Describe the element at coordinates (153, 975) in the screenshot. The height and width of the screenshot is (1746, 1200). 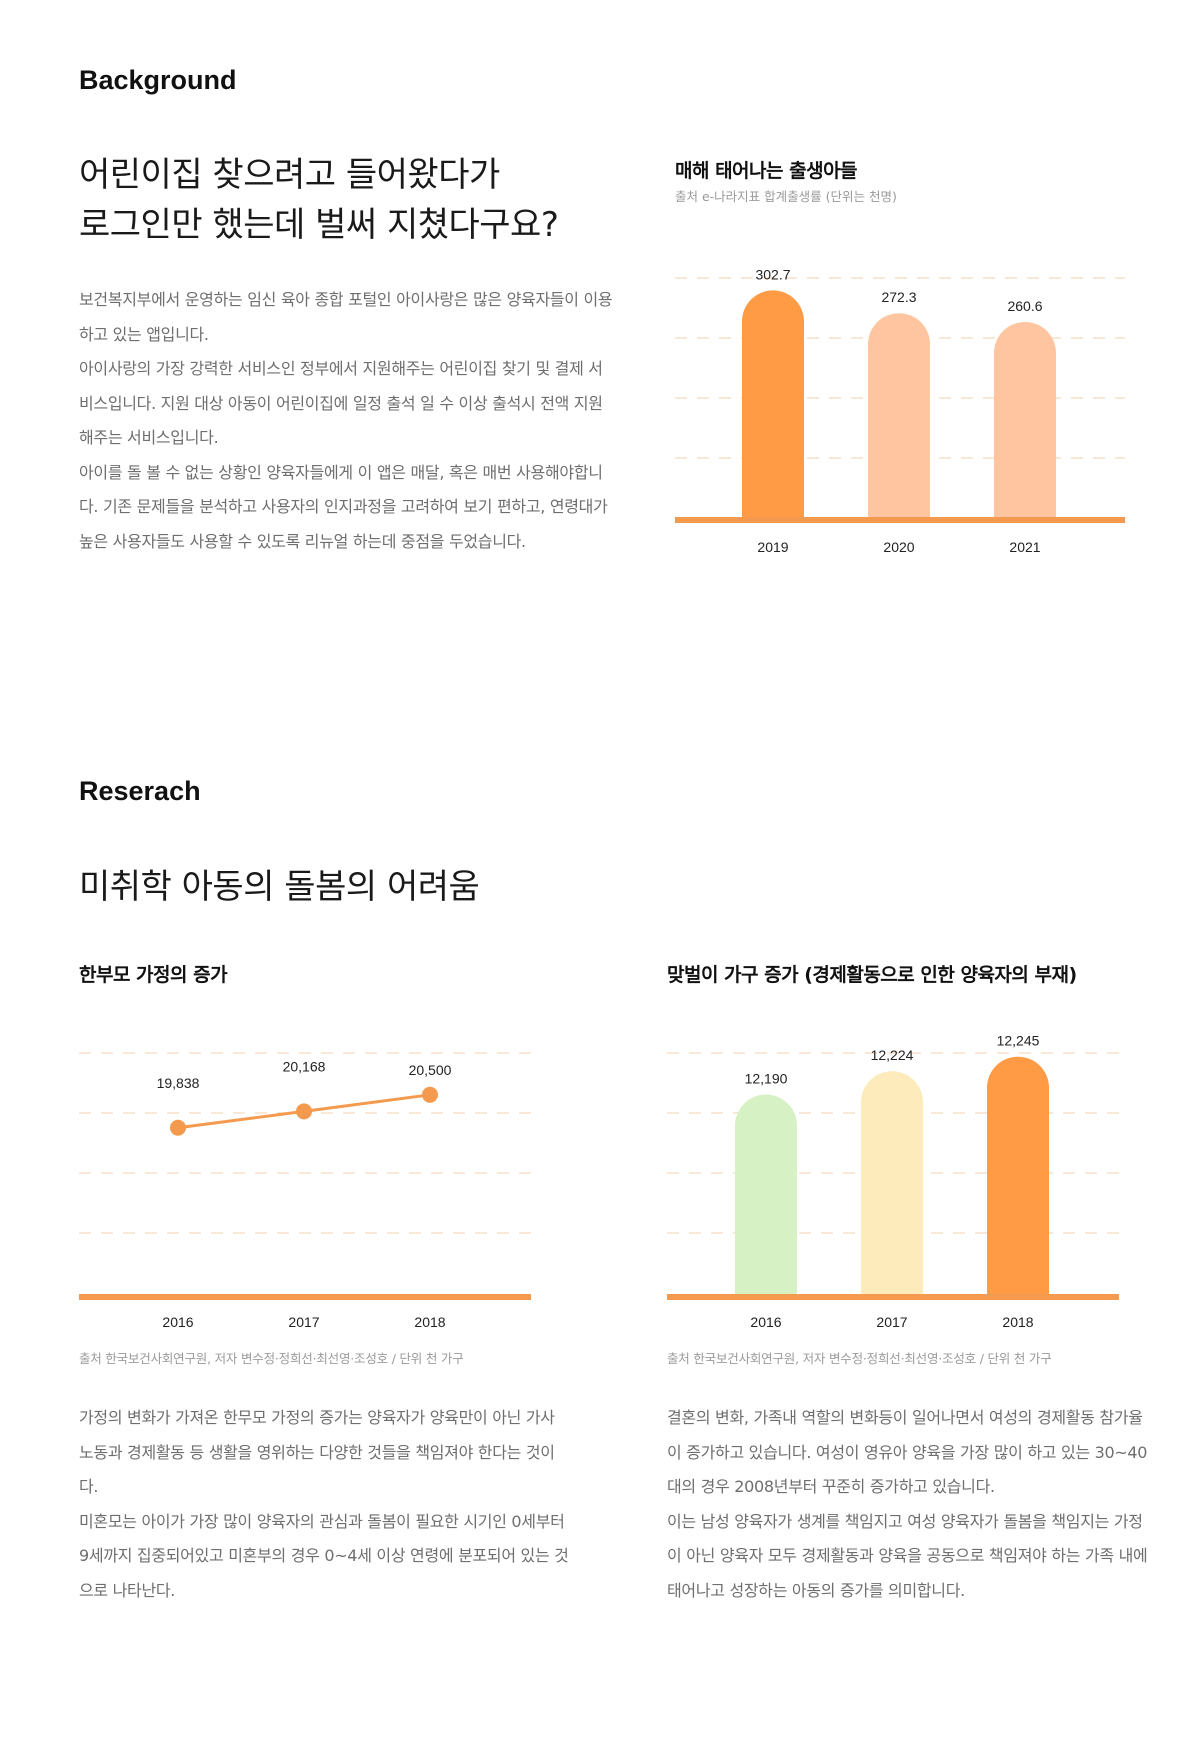
I see `single-parent-chart-title: 한부모 가정의 증가` at that location.